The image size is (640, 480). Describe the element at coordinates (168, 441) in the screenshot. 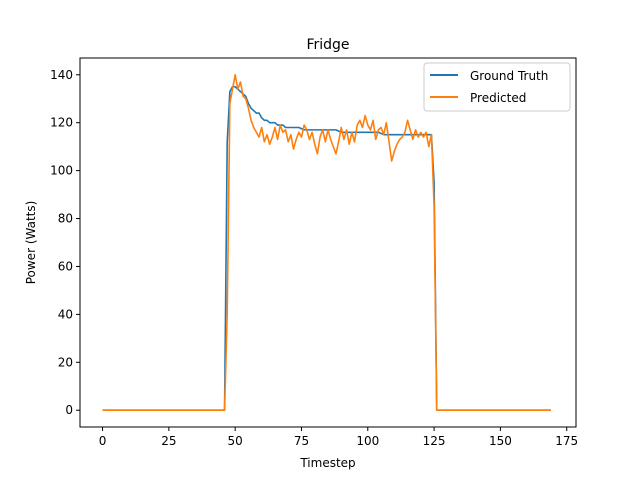

I see `x-tick-label: 25` at that location.